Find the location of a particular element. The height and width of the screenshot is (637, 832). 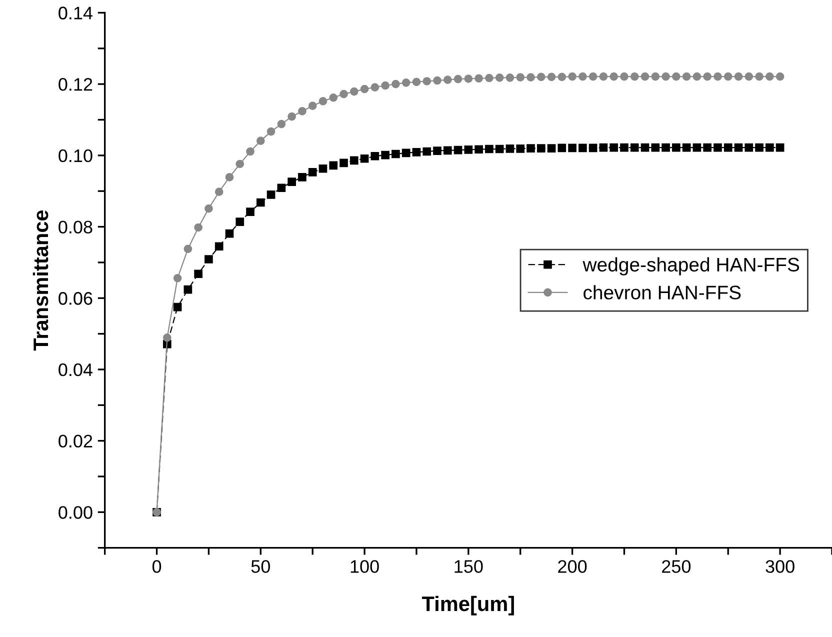

x-tick-label: 250 is located at coordinates (676, 566).